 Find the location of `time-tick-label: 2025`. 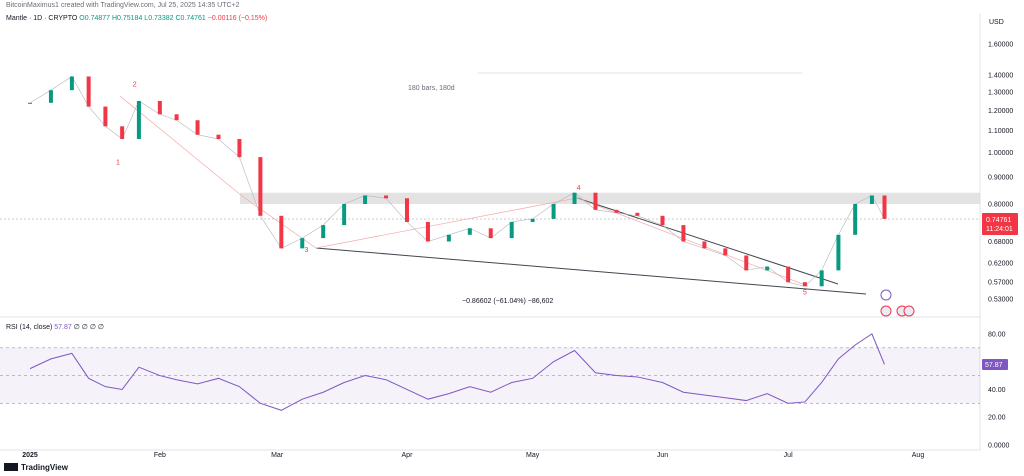

time-tick-label: 2025 is located at coordinates (30, 455).